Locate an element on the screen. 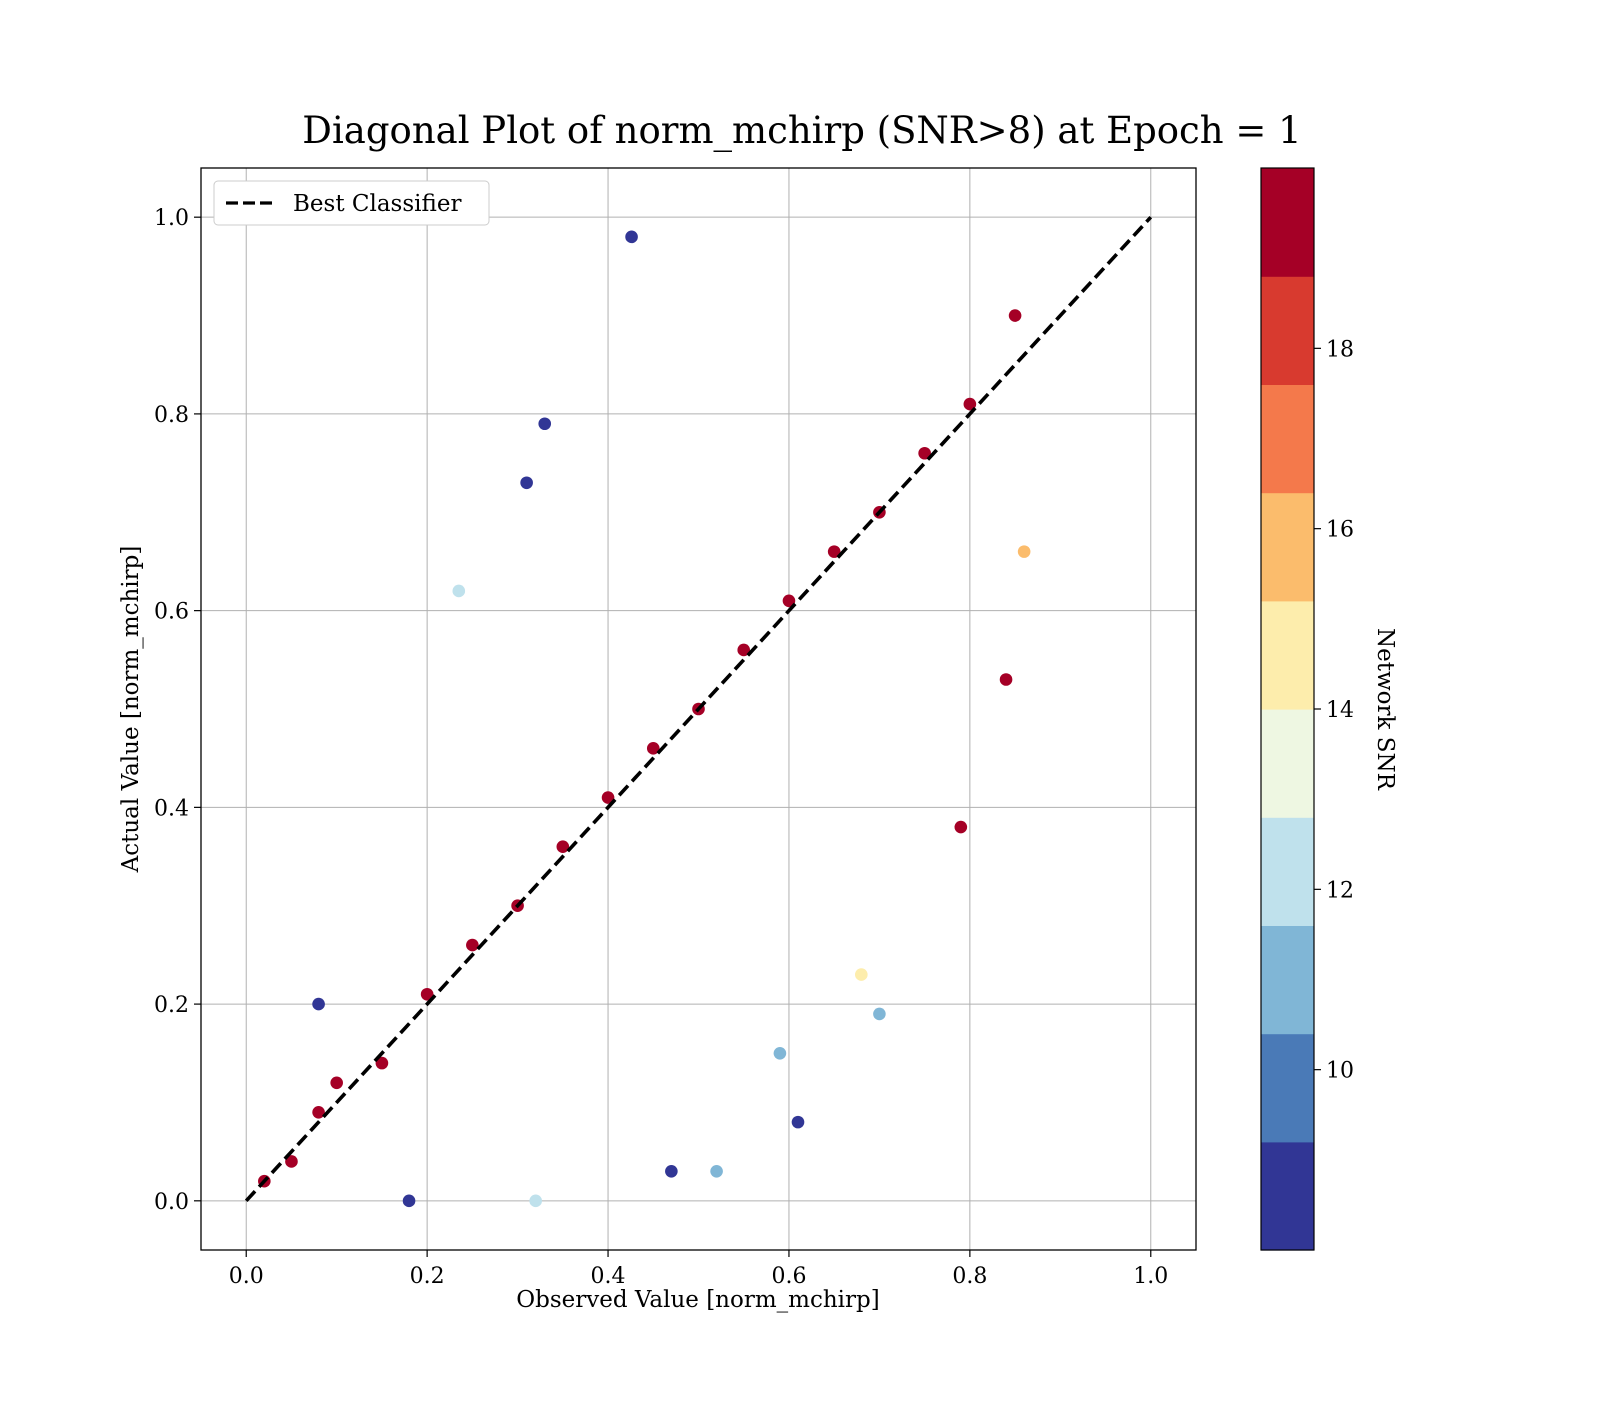 Image resolution: width=1600 pixels, height=1405 pixels. x-tick-label: 0.8 is located at coordinates (969, 1276).